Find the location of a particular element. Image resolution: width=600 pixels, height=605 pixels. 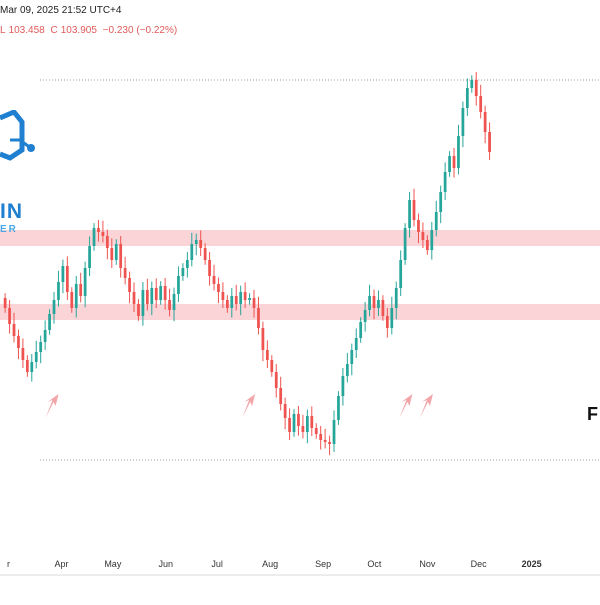

x-tick-label: Apr is located at coordinates (62, 564).